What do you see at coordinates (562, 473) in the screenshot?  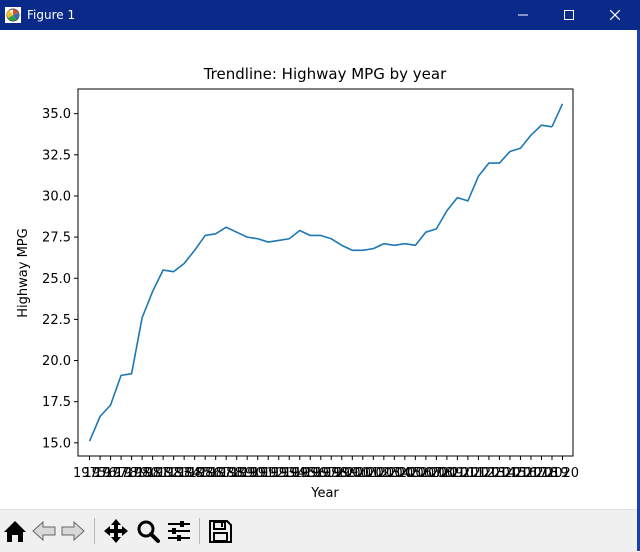 I see `x-tick-label: 2020` at bounding box center [562, 473].